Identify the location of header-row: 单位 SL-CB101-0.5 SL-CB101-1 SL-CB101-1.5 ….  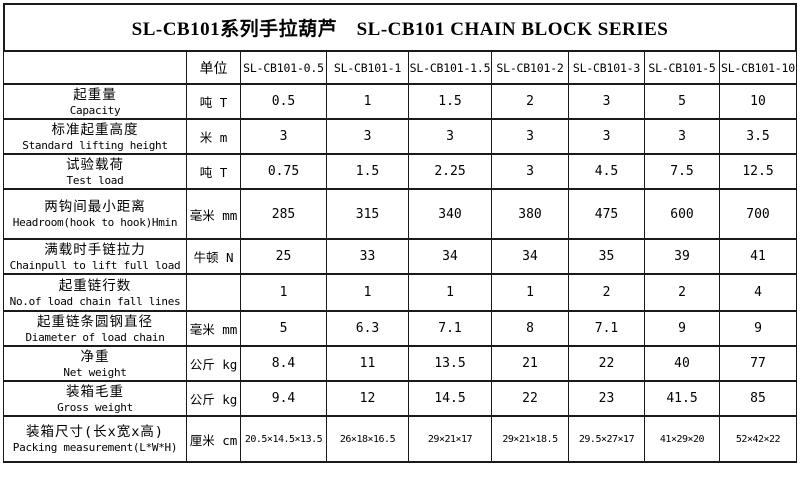
(400, 67).